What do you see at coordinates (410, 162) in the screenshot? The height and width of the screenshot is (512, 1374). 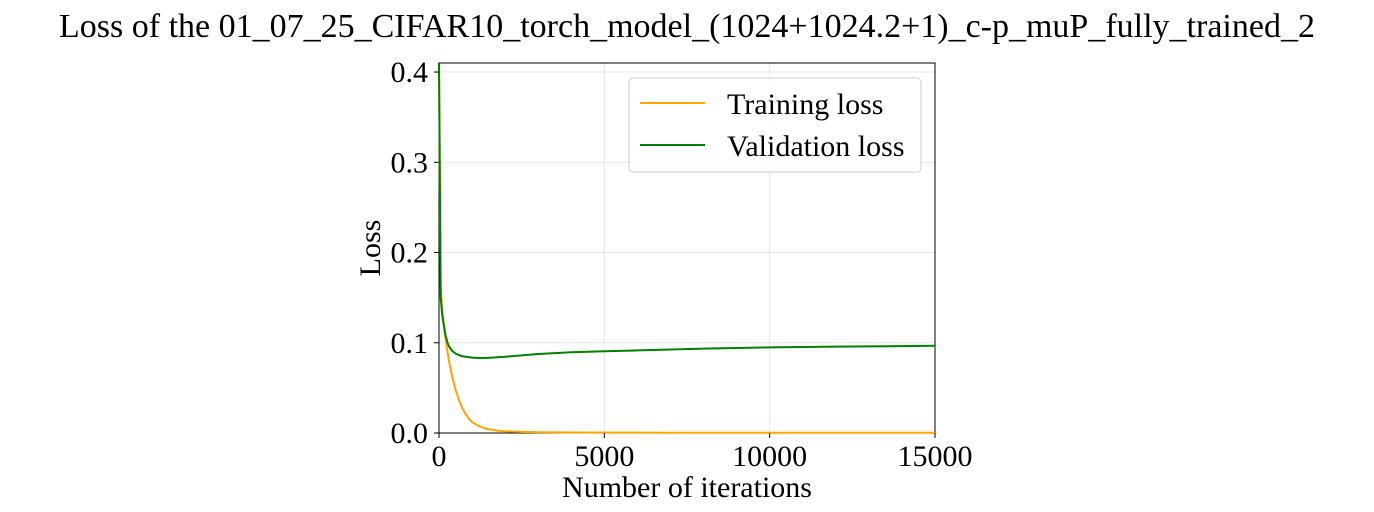 I see `y-tick-label: 0.3` at bounding box center [410, 162].